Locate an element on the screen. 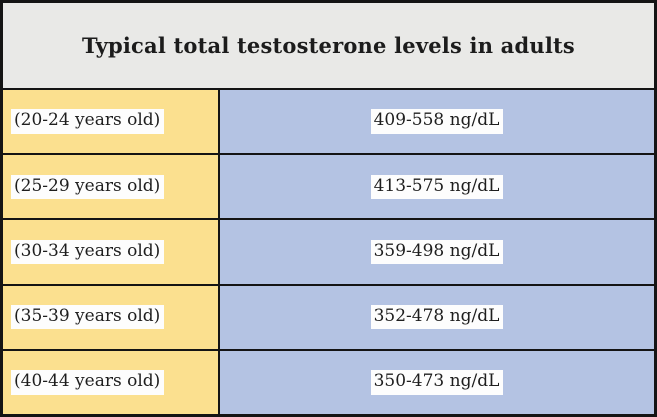  testosterone-range-cell: 352-478 ng/dL is located at coordinates (437, 317).